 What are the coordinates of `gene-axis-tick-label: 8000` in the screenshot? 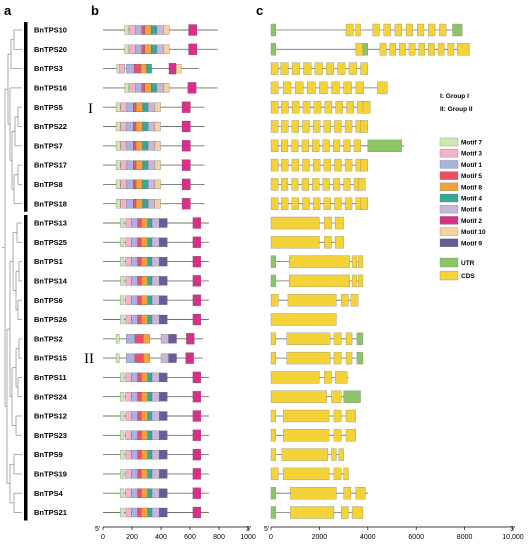 It's located at (465, 537).